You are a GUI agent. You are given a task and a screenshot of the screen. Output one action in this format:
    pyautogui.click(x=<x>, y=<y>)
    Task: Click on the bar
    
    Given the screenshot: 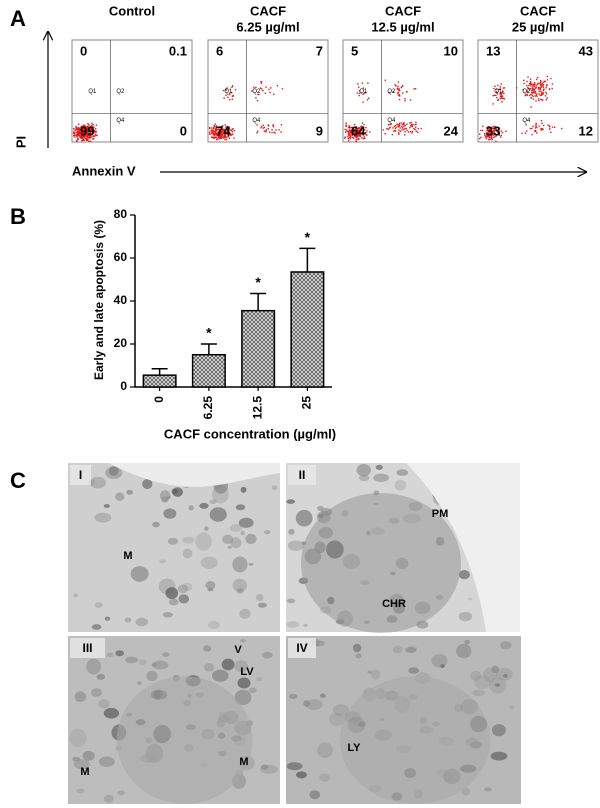 What is the action you would take?
    pyautogui.click(x=258, y=348)
    